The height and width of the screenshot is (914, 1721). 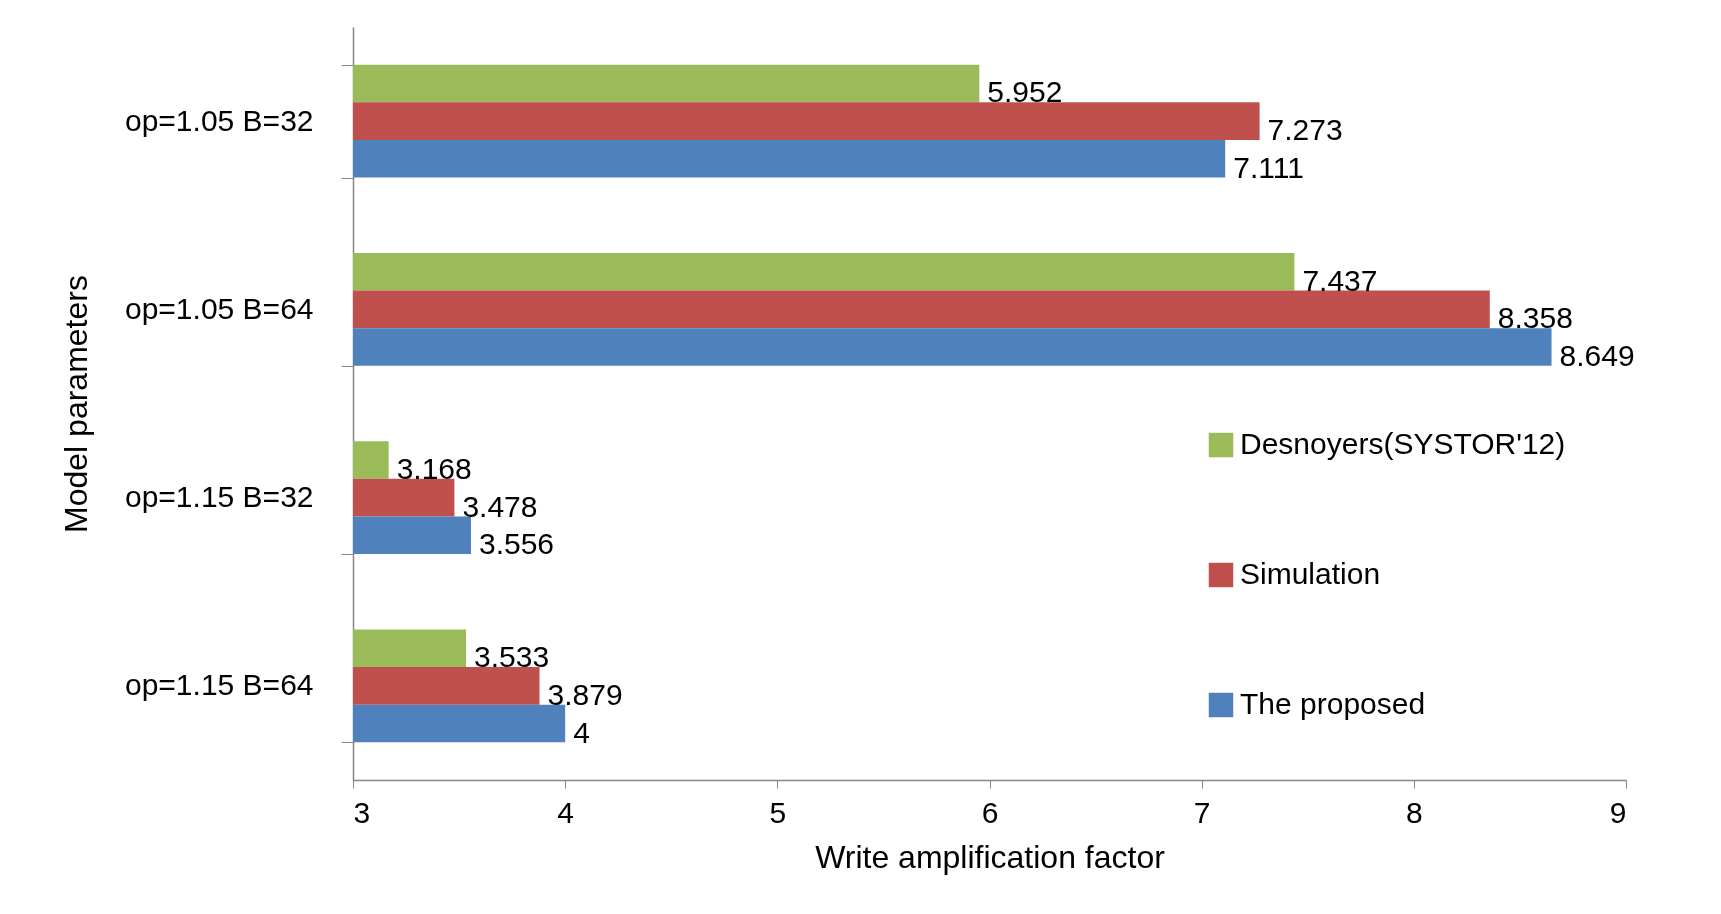 What do you see at coordinates (1340, 280) in the screenshot?
I see `data-label: 7.437` at bounding box center [1340, 280].